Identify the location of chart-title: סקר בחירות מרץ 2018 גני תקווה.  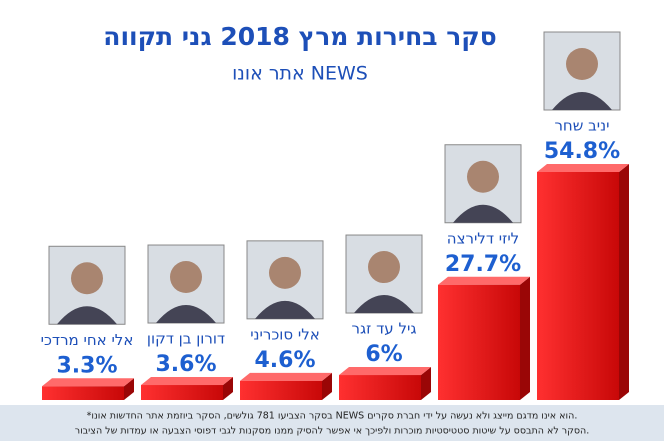
(299, 36).